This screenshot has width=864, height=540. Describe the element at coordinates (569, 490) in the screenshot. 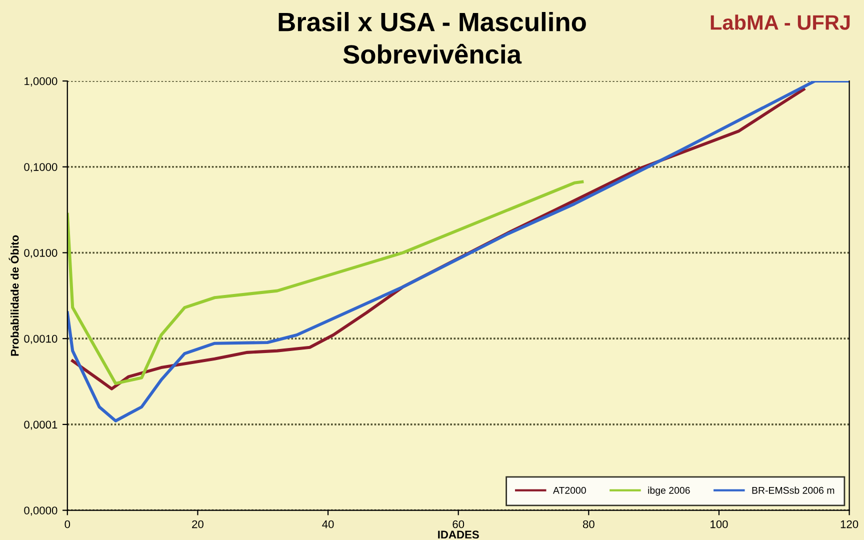

I see `legend-label: AT2000` at that location.